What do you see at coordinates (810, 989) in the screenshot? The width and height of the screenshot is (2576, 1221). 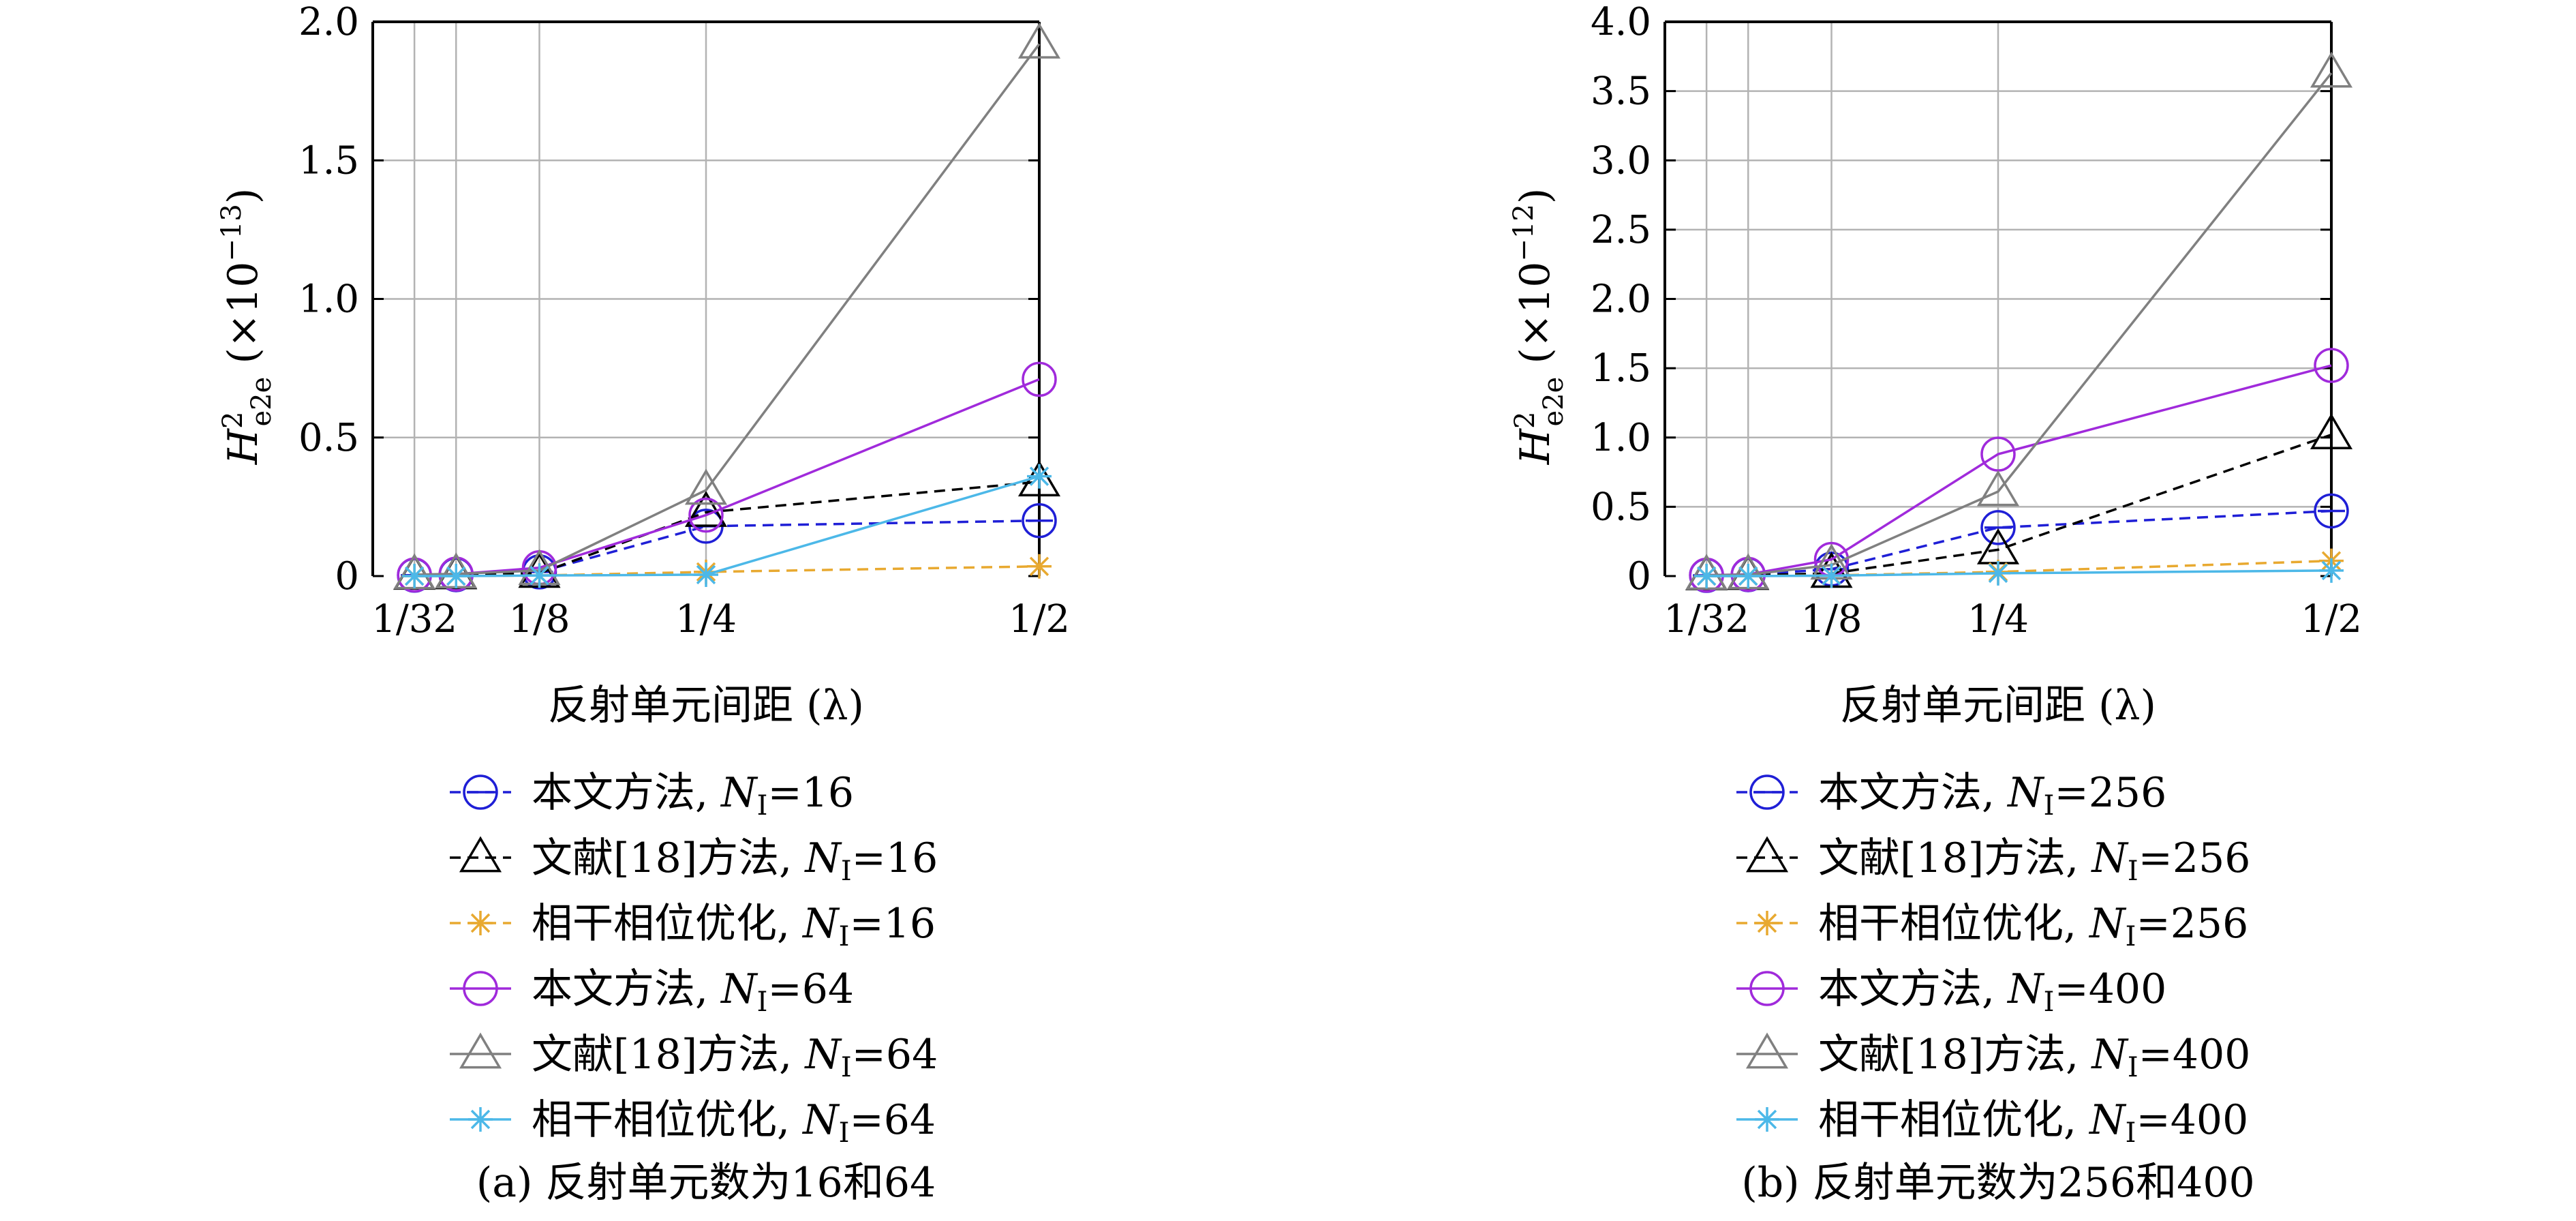 I see `legend-label-suffix: =64` at bounding box center [810, 989].